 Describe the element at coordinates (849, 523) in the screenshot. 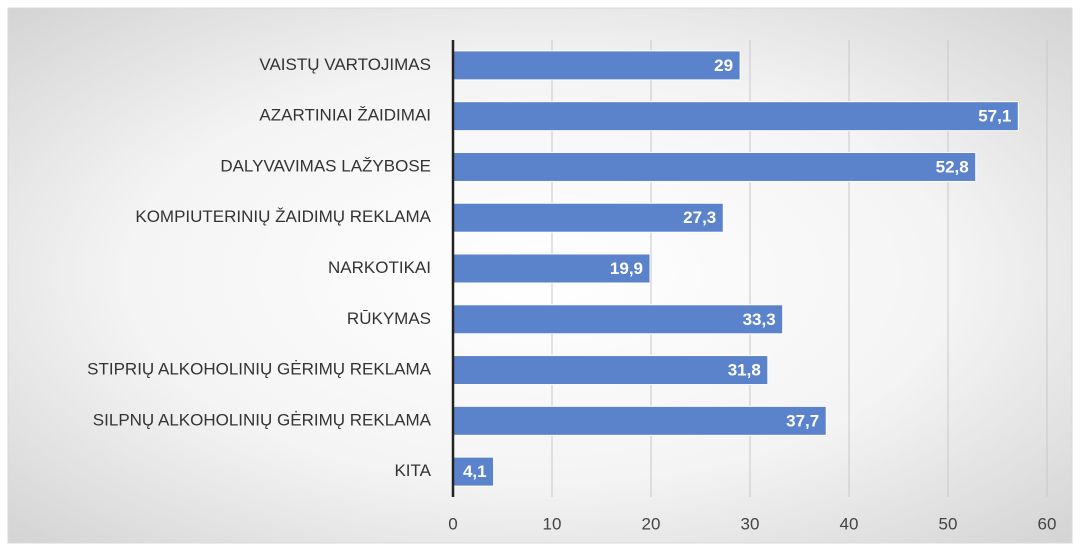

I see `x-tick-label: 40` at that location.